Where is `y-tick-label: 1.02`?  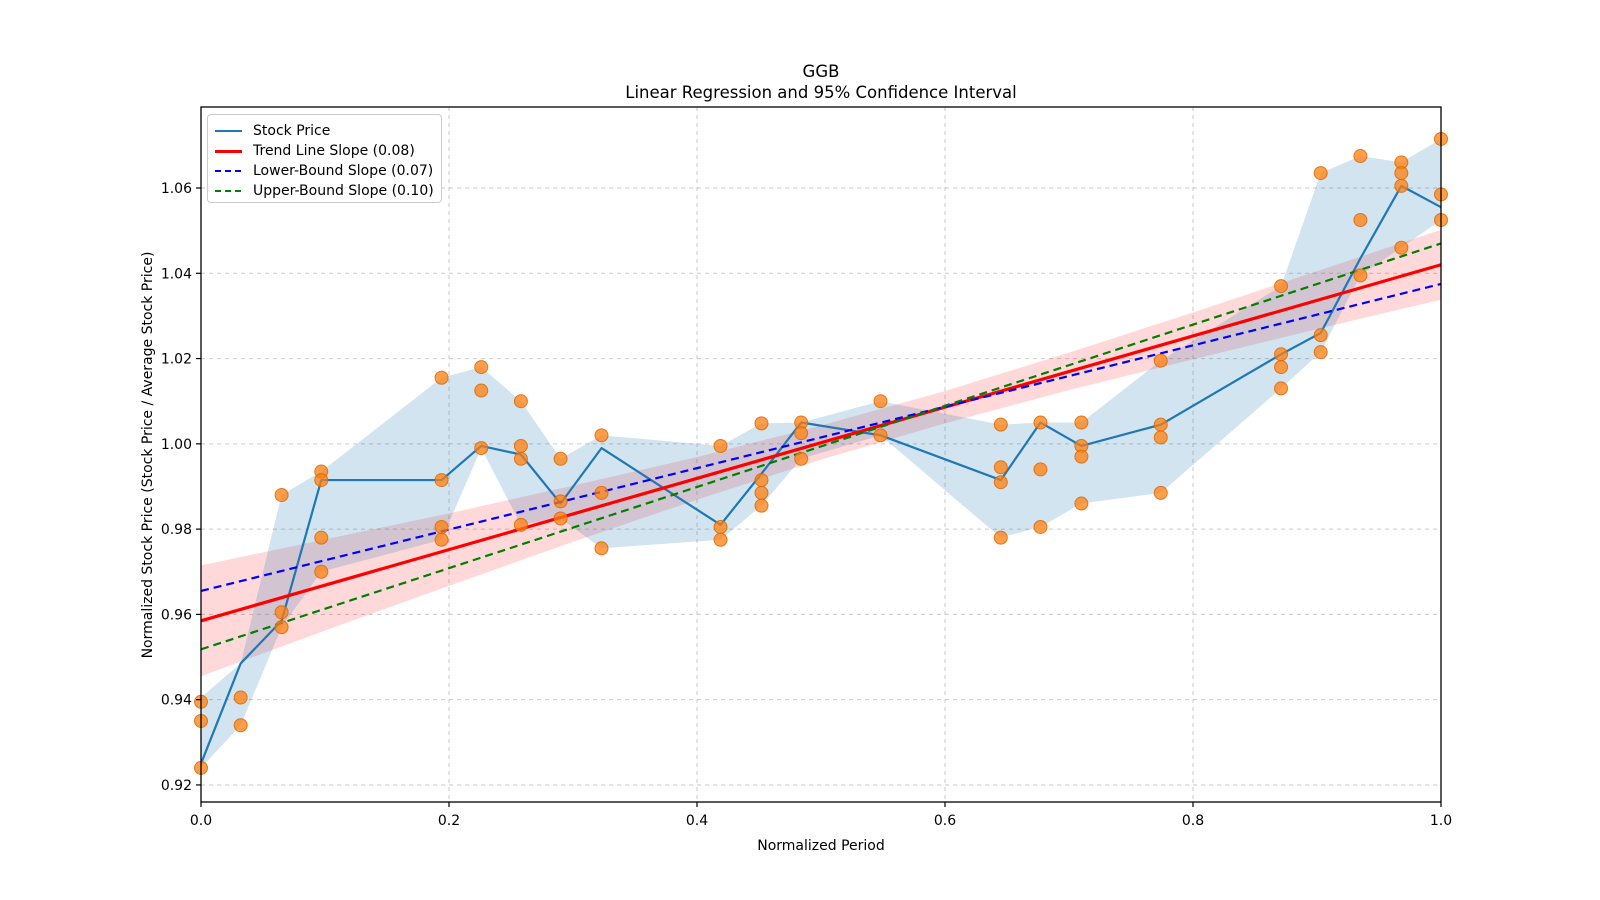 y-tick-label: 1.02 is located at coordinates (176, 360).